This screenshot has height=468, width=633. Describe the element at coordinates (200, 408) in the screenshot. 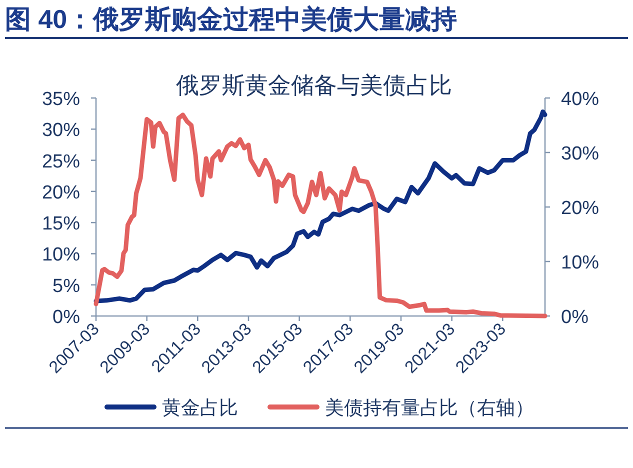

I see `legend-label: 黄金占比` at that location.